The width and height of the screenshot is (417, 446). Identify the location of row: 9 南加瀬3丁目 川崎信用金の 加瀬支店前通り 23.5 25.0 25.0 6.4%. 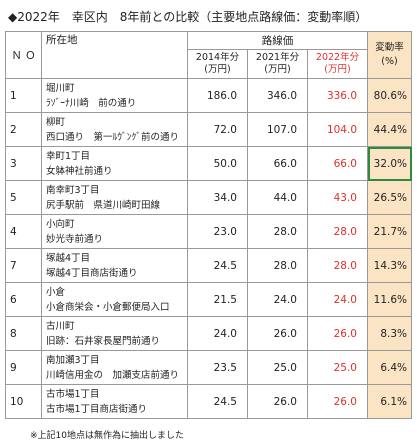
(208, 367).